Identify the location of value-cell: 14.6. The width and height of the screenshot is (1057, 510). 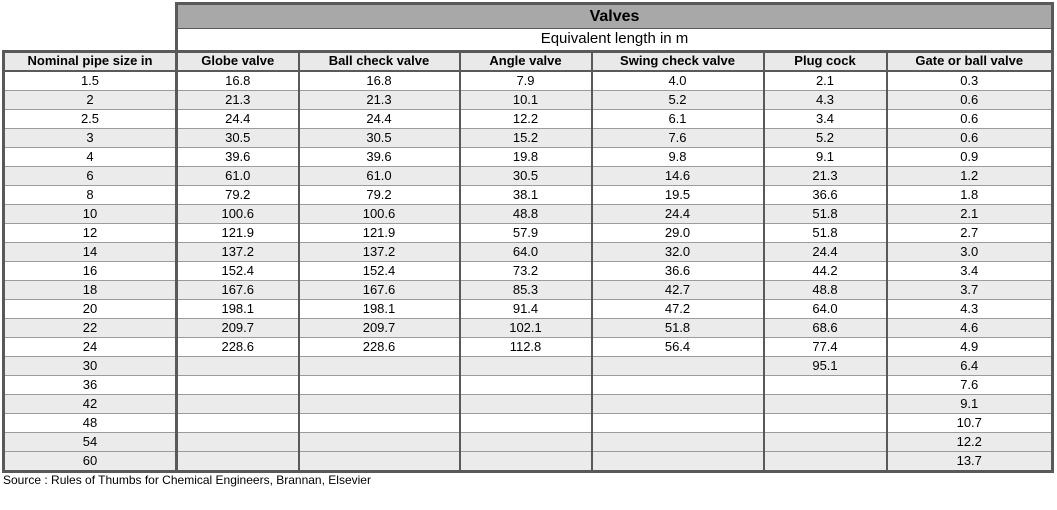
(677, 176).